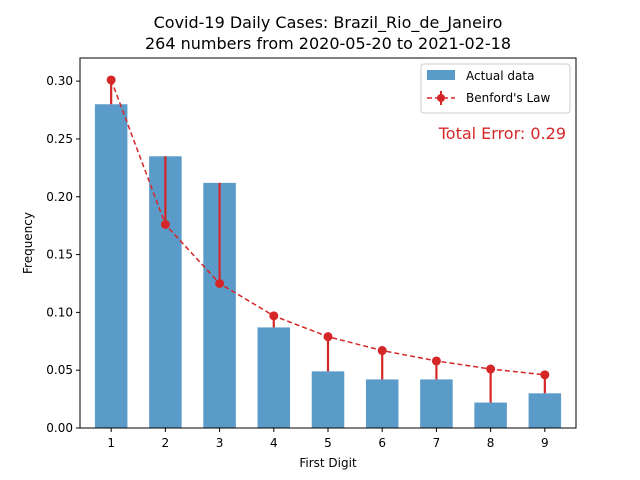 The height and width of the screenshot is (480, 640). Describe the element at coordinates (59, 255) in the screenshot. I see `y-tick-label-3: 0.15` at that location.